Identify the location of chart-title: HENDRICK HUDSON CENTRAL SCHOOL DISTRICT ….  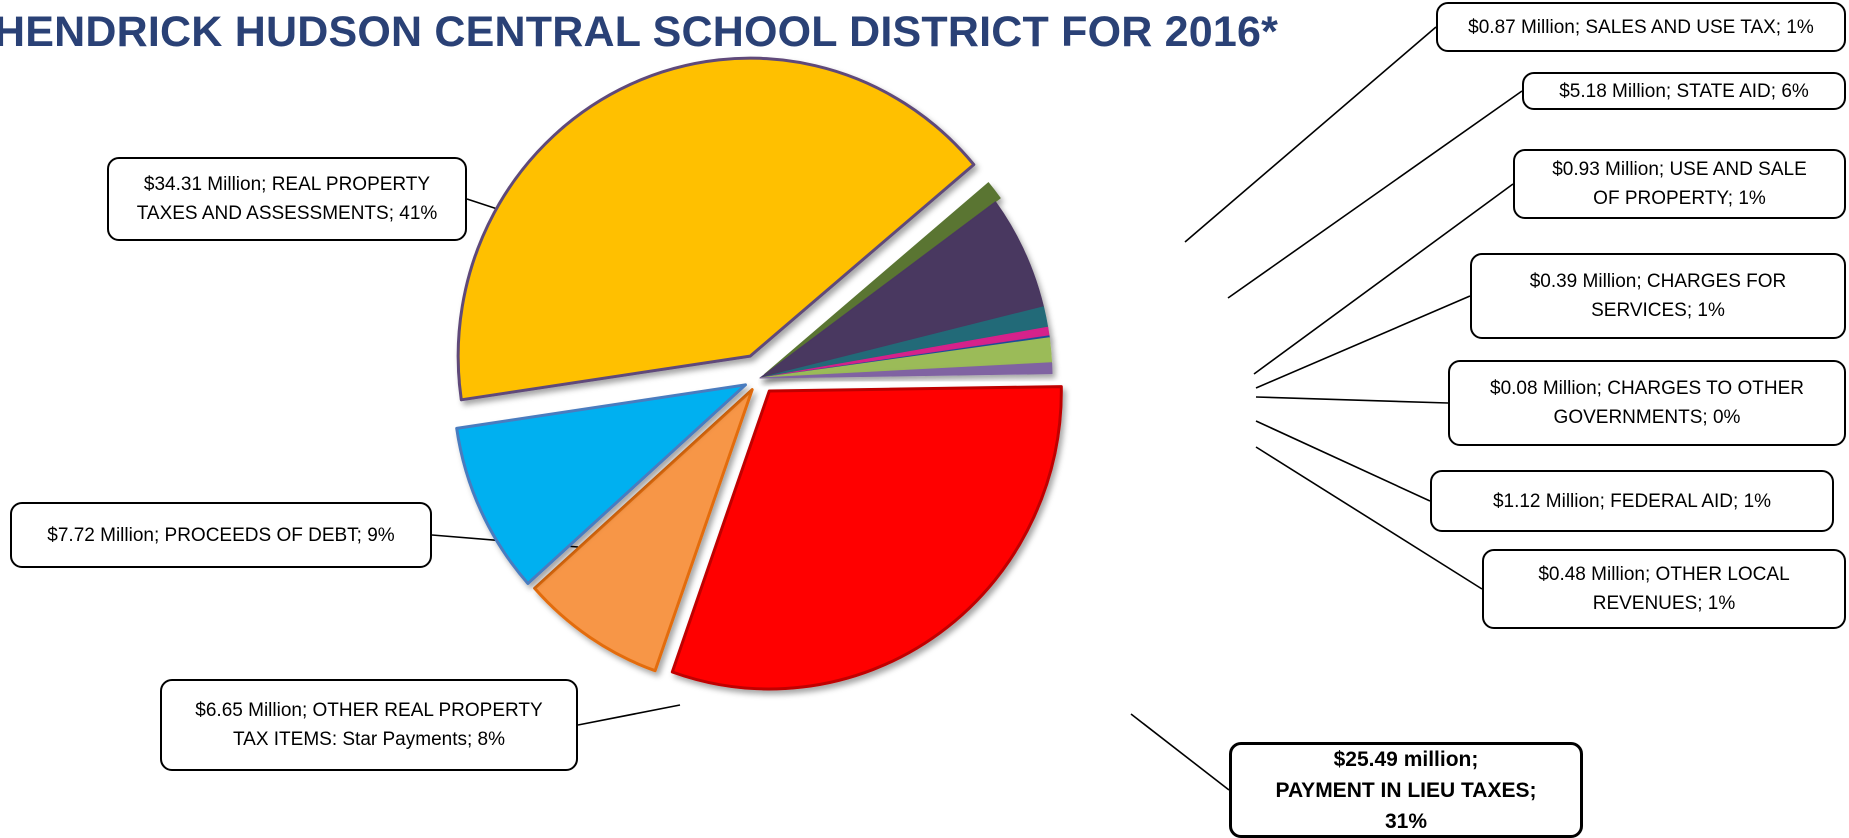
(639, 32).